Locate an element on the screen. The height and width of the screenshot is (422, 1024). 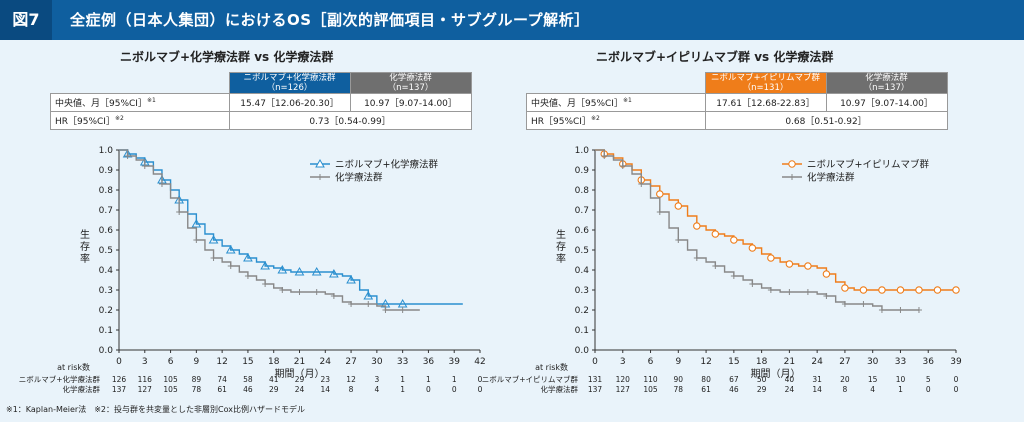
panel1-atrisk-value: 14 is located at coordinates (326, 389).